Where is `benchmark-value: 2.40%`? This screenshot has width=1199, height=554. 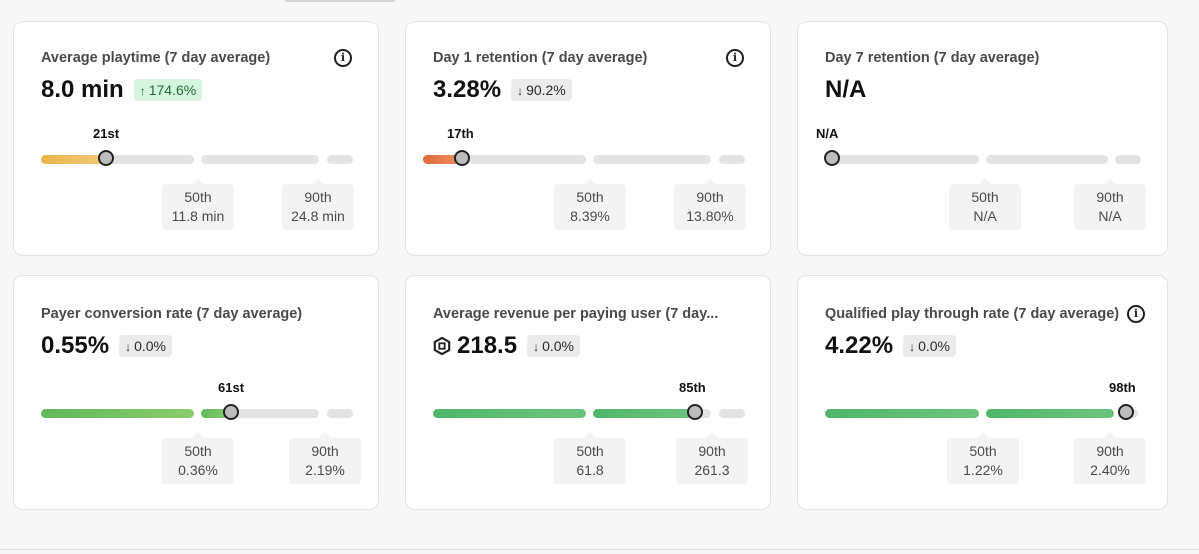
benchmark-value: 2.40% is located at coordinates (1110, 470).